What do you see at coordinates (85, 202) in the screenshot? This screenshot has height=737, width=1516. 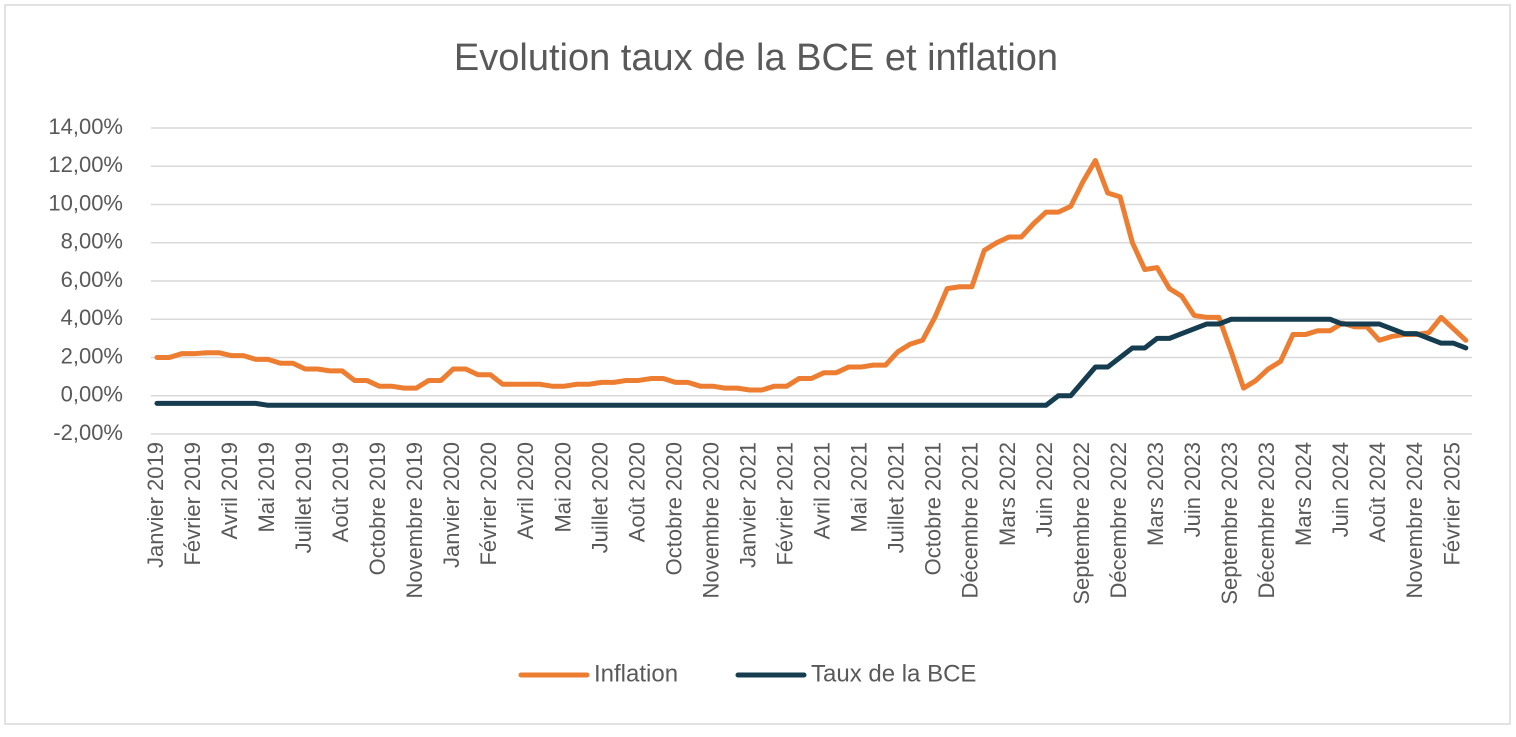 I see `y-tick-label: 10,00%` at bounding box center [85, 202].